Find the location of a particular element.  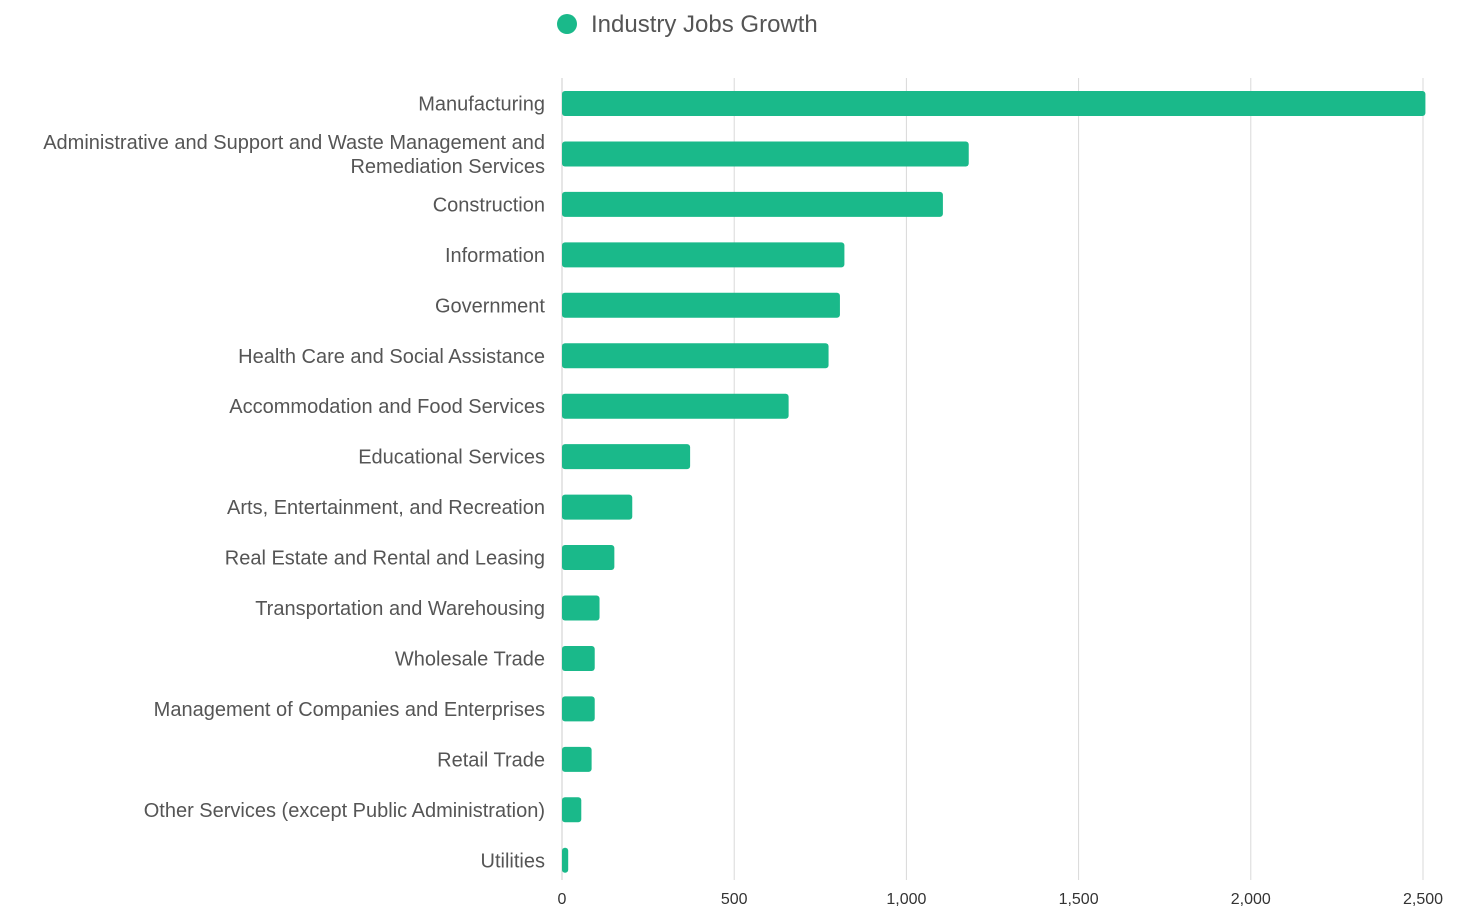

category-label: Retail Trade is located at coordinates (491, 760).